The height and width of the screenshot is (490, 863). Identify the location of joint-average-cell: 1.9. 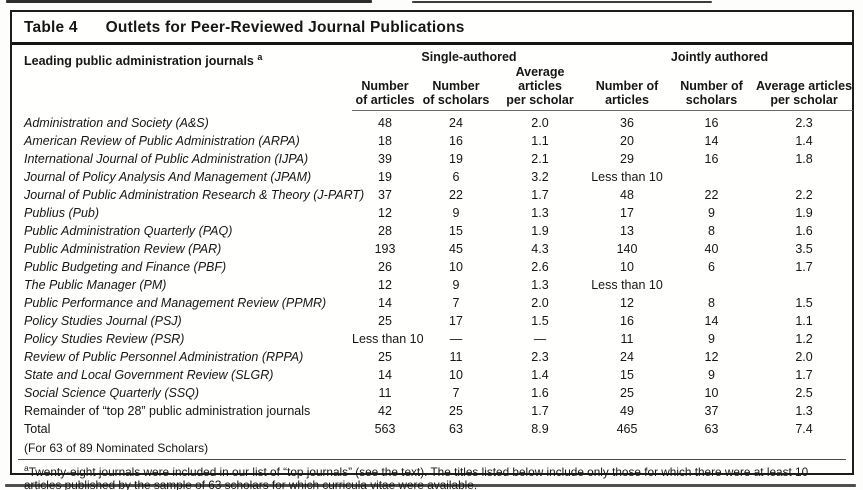
(804, 213).